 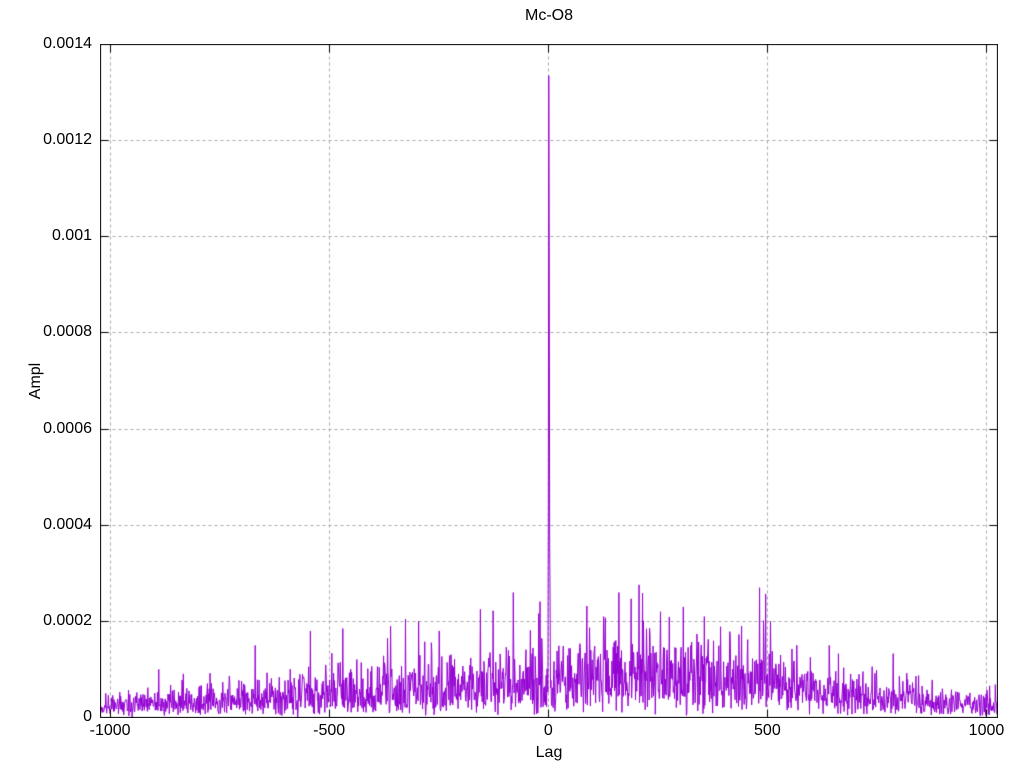 What do you see at coordinates (548, 730) in the screenshot?
I see `x-tick-label: 0` at bounding box center [548, 730].